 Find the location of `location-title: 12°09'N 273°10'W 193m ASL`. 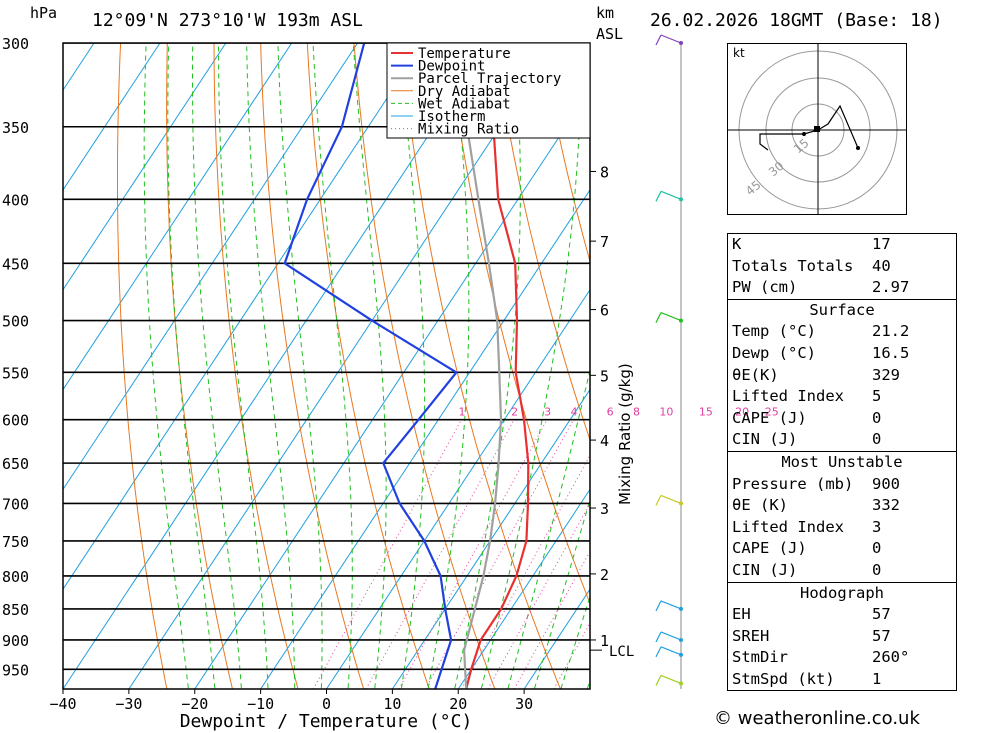

location-title: 12°09'N 273°10'W 193m ASL is located at coordinates (227, 20).